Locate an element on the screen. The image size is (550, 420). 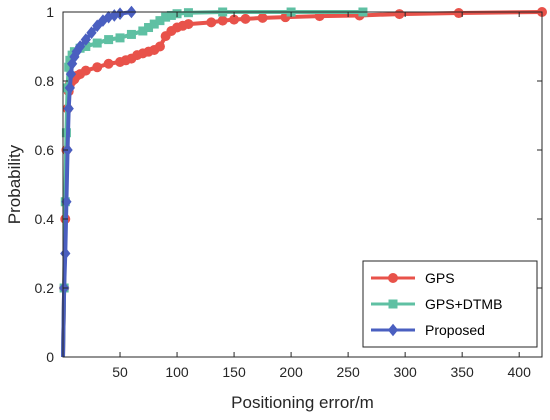
x-tick-label: 200 is located at coordinates (291, 372).